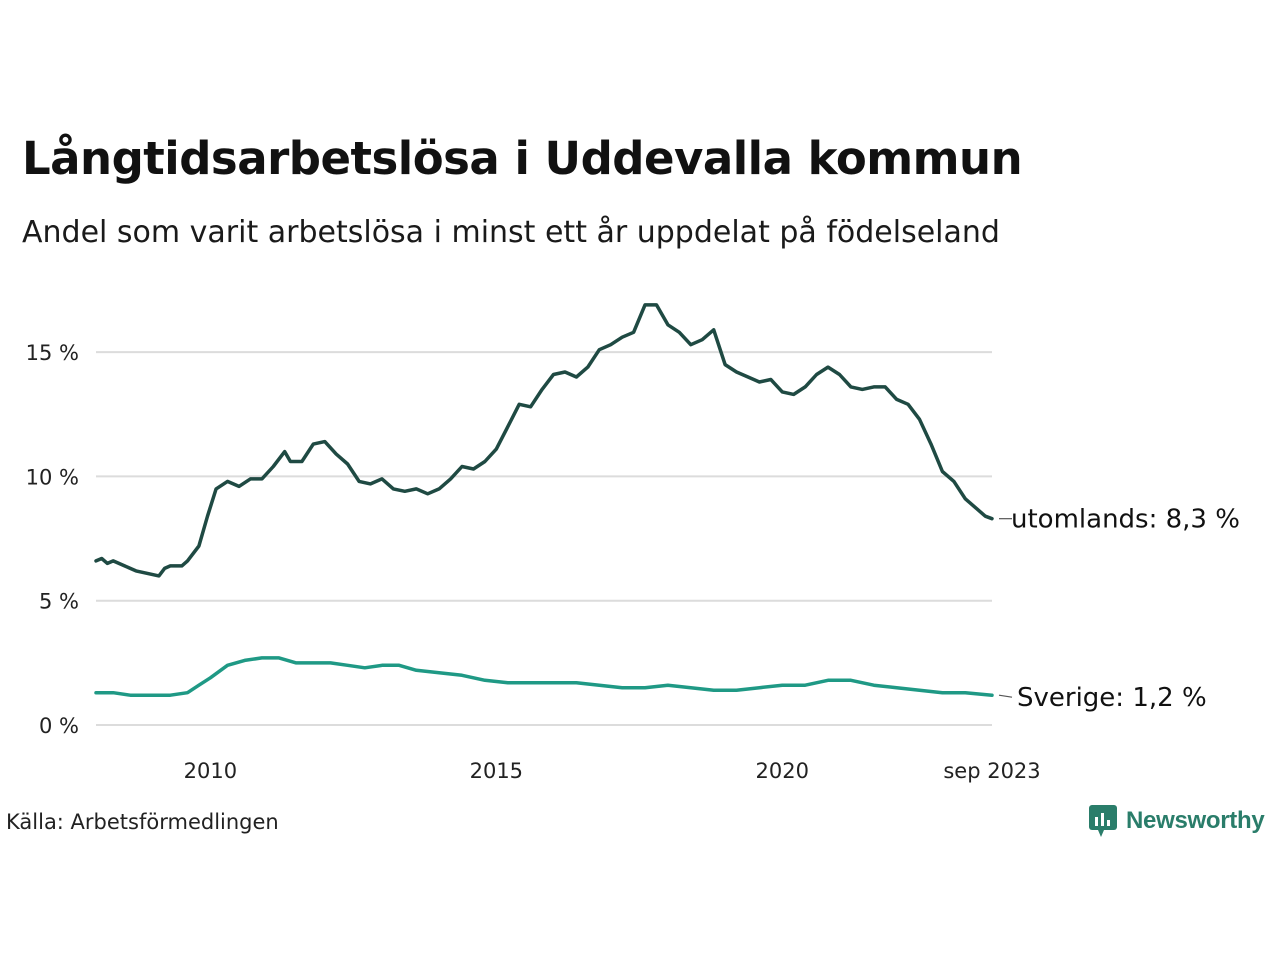 This screenshot has height=960, width=1280. I want to click on y-tick-label: 10 %, so click(52, 477).